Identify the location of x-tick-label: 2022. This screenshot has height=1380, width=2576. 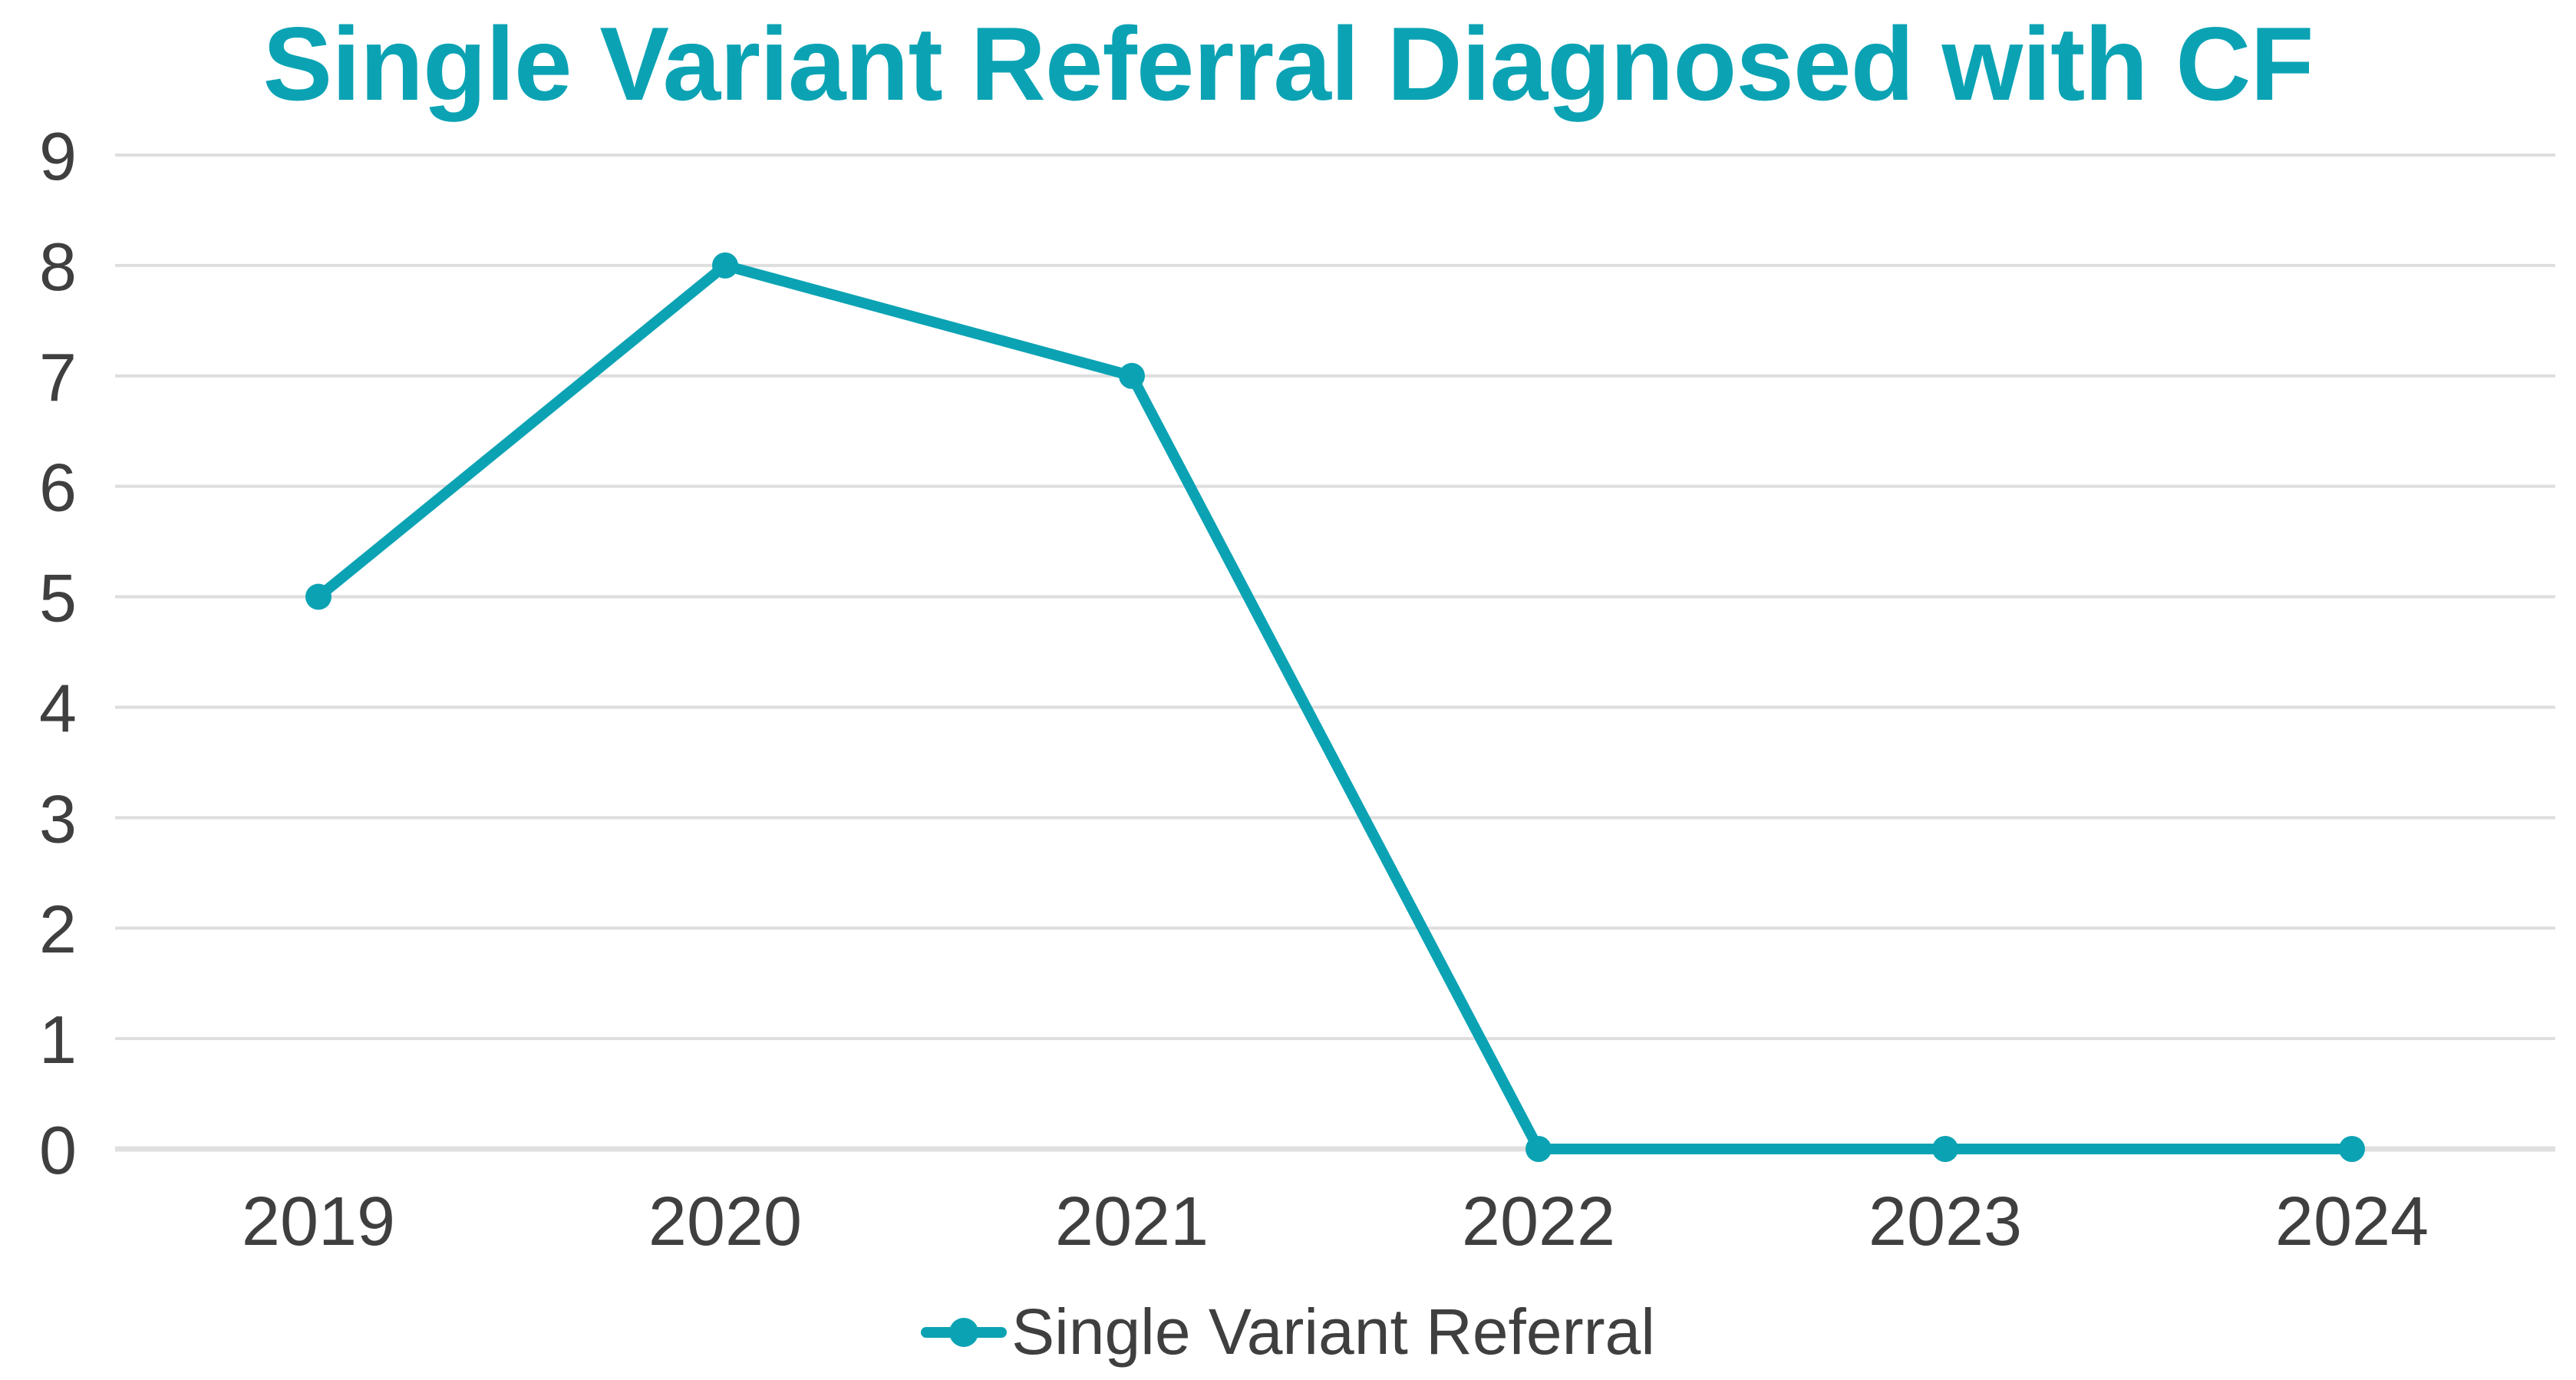
(1538, 1222).